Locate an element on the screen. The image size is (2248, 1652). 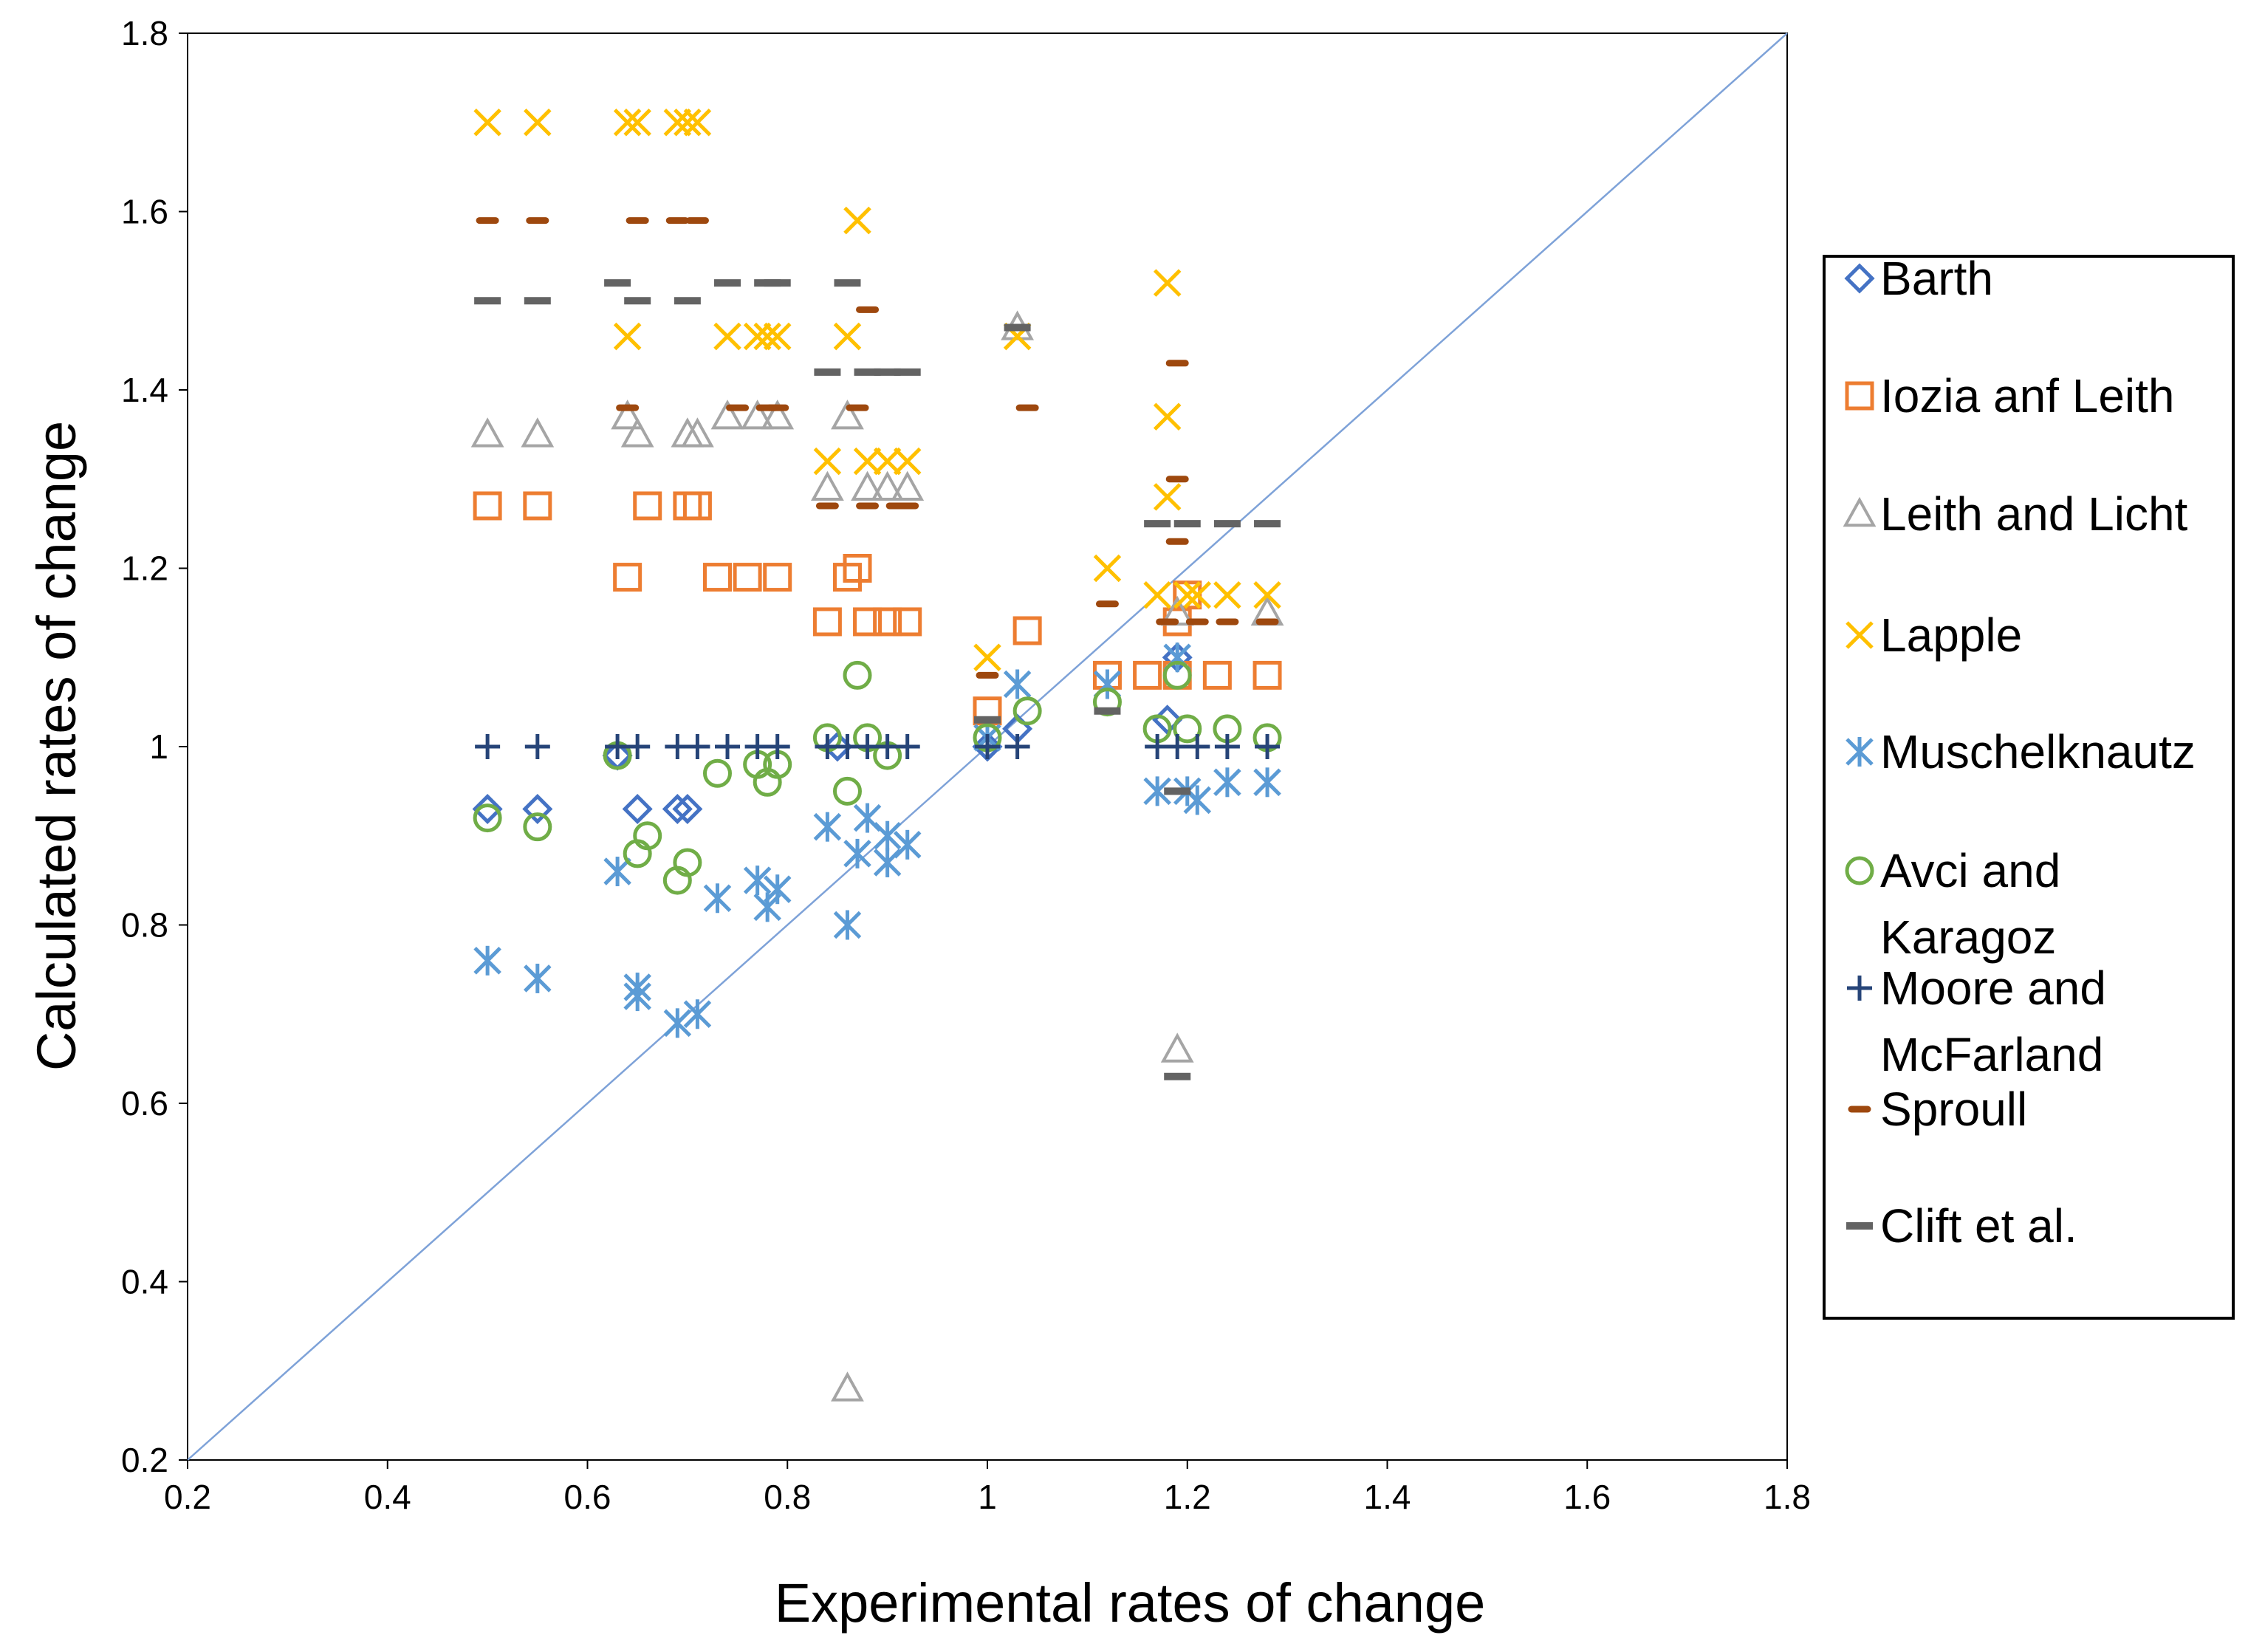
legend-label: Clift et al. is located at coordinates (1978, 1225).